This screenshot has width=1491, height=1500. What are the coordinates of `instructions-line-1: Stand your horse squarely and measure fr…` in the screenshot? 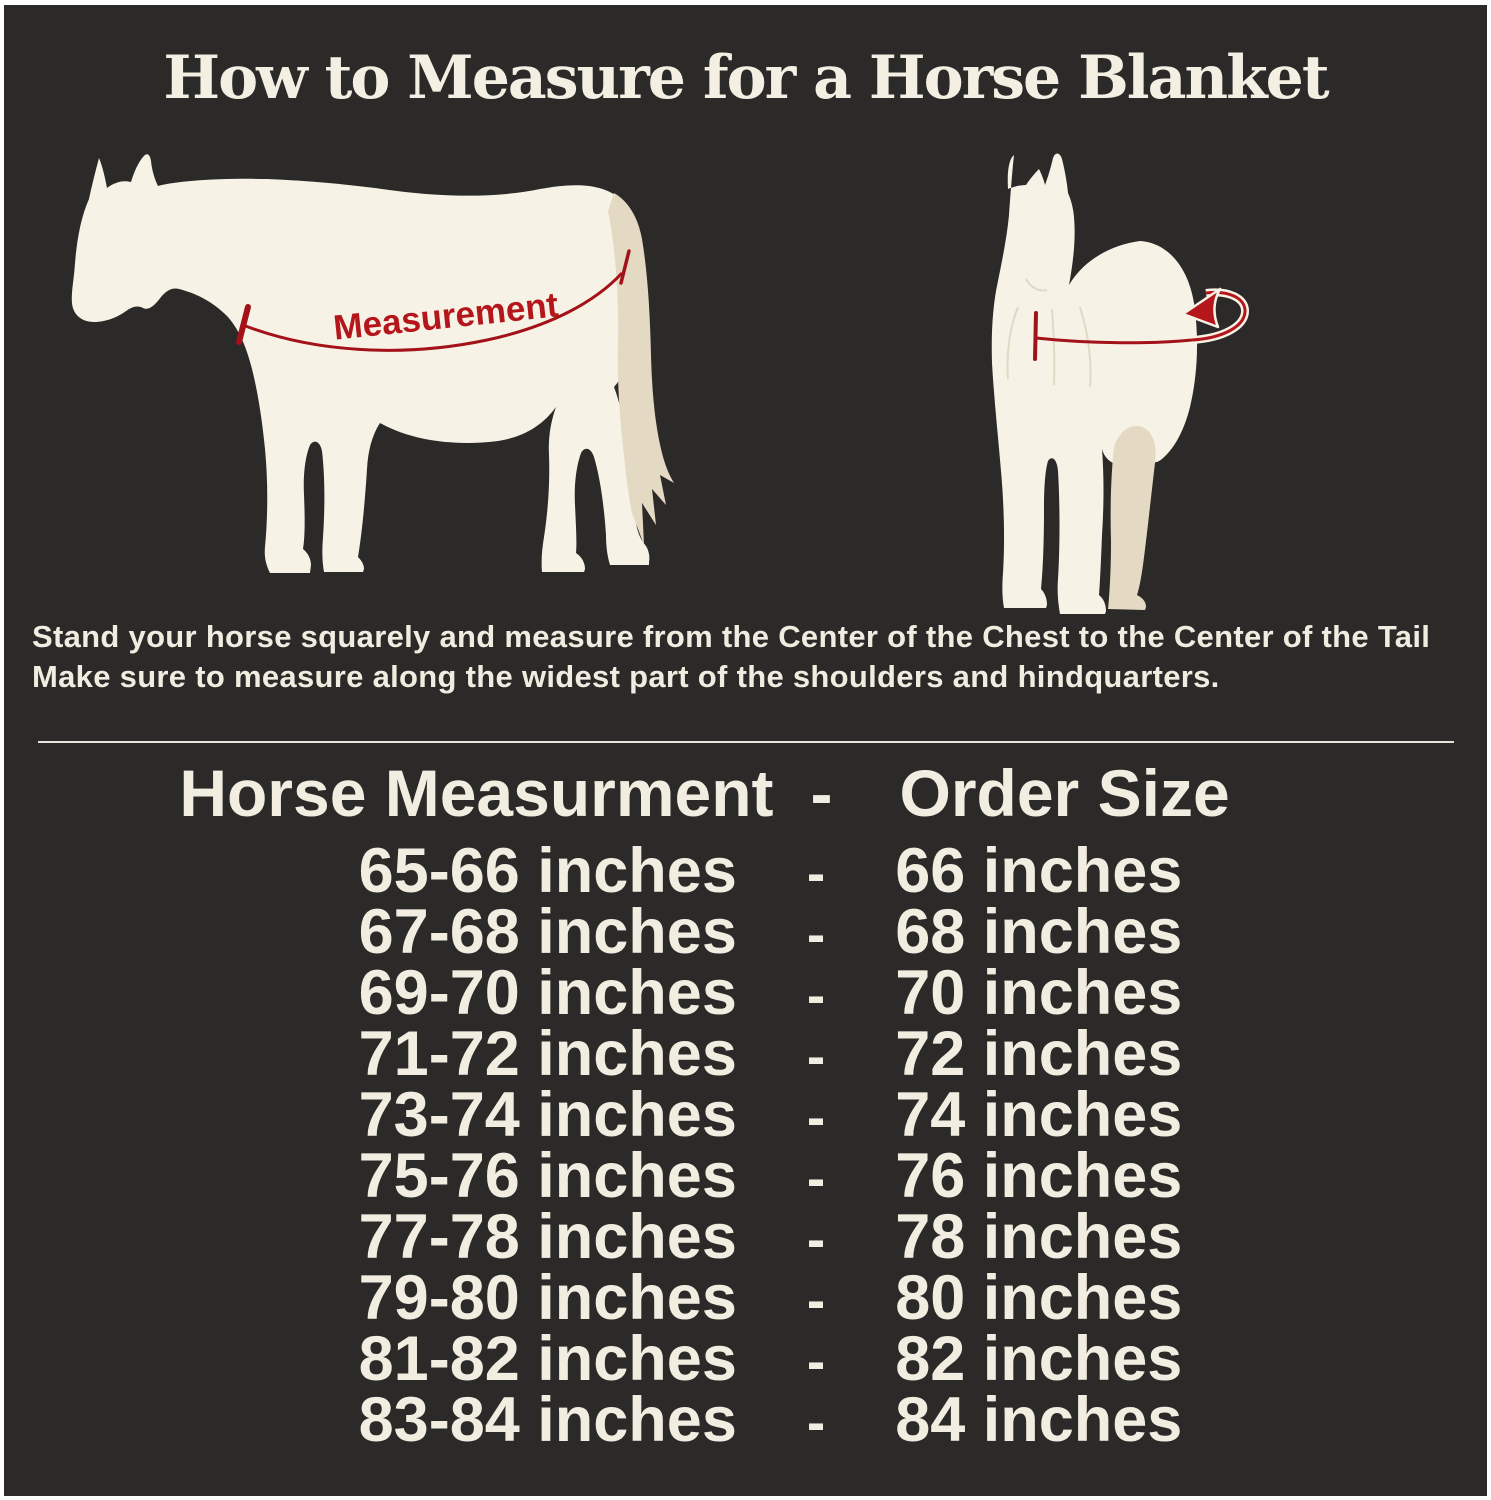 It's located at (731, 636).